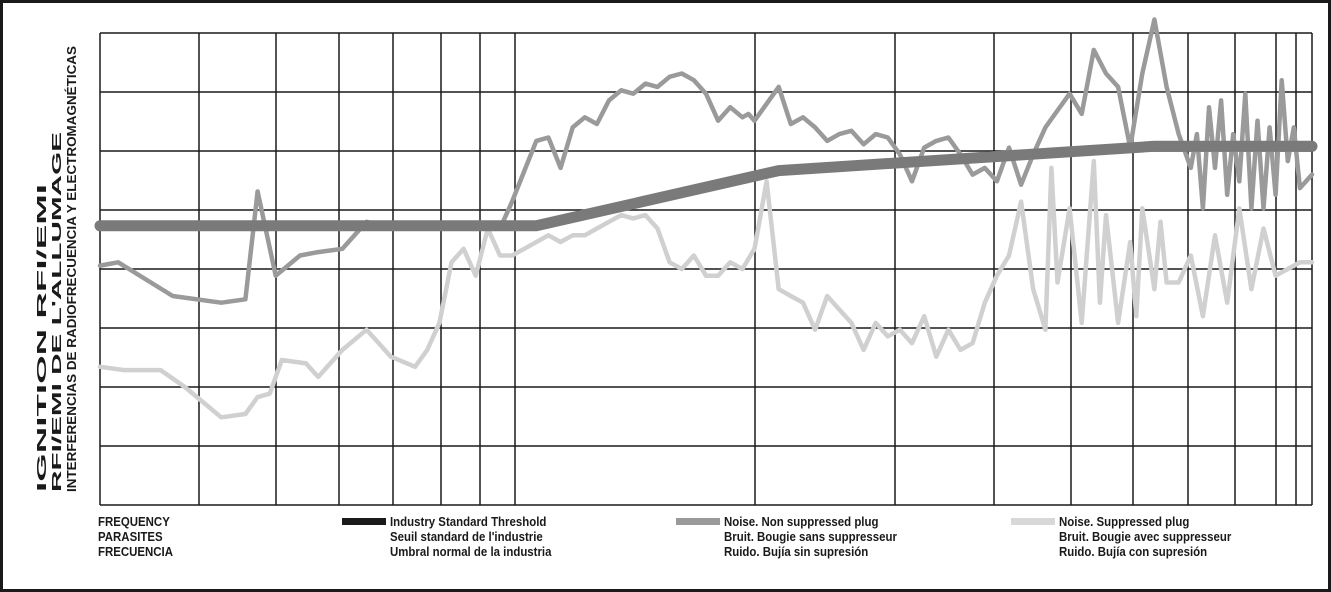 This screenshot has width=1331, height=592. Describe the element at coordinates (364, 521) in the screenshot. I see `legend-swatch-threshold` at that location.